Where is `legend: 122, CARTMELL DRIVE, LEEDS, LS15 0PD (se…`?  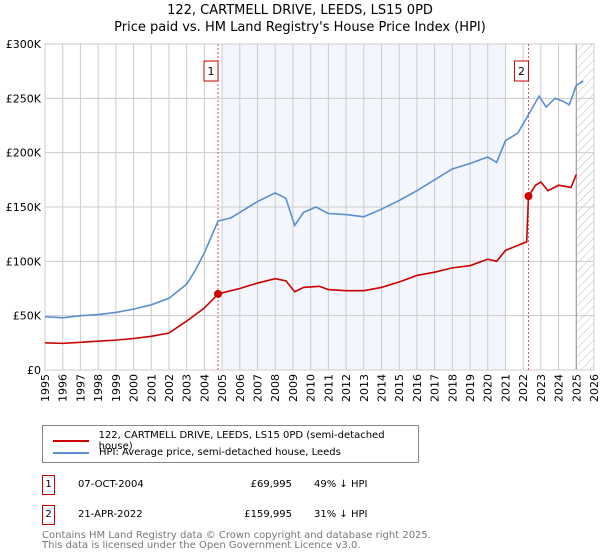
legend: 122, CARTMELL DRIVE, LEEDS, LS15 0PD (se… is located at coordinates (230, 444).